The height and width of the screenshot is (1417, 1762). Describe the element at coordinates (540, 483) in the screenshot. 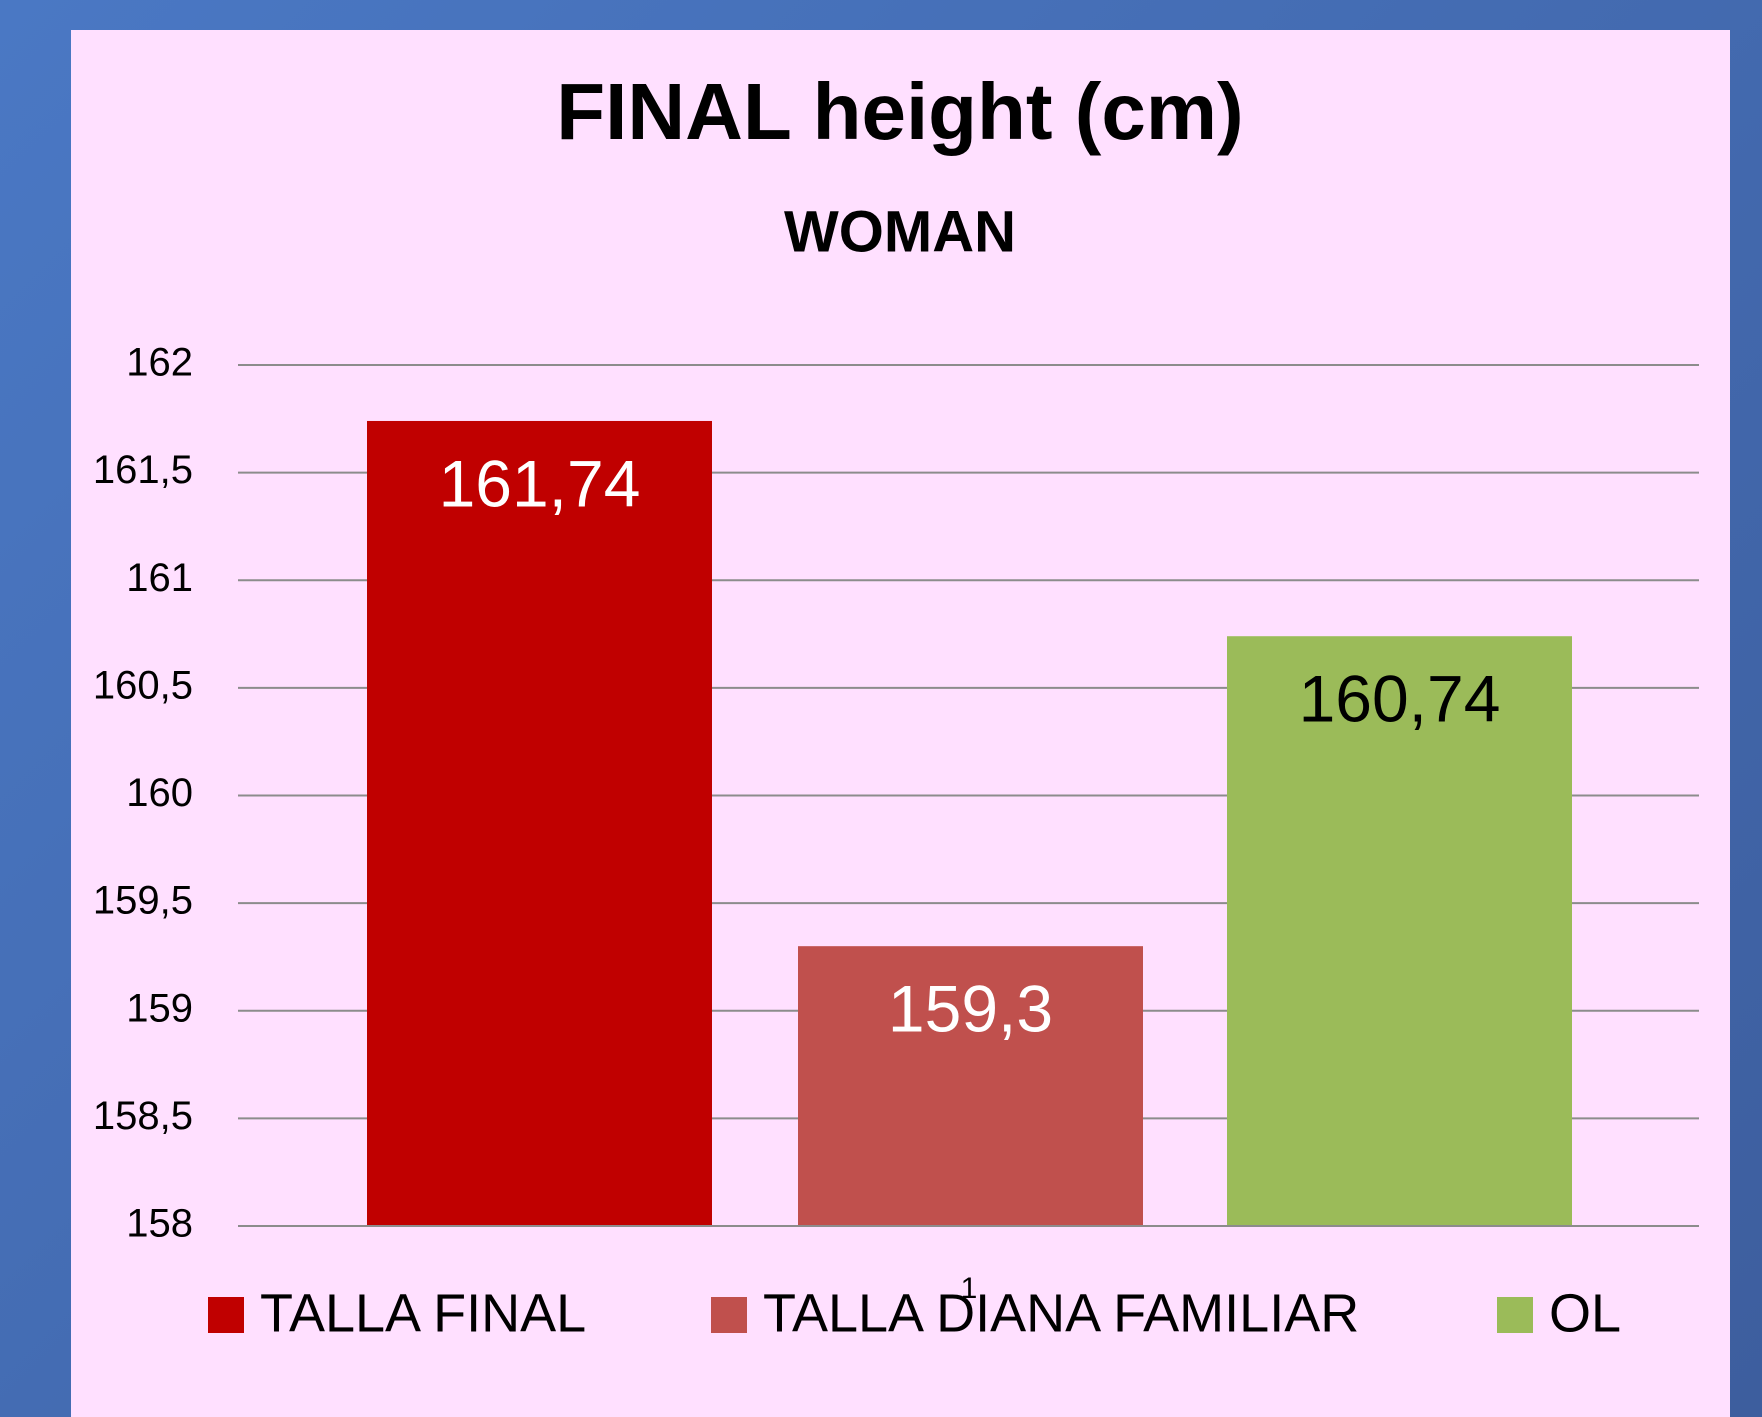

I see `data-label: 161,74` at that location.